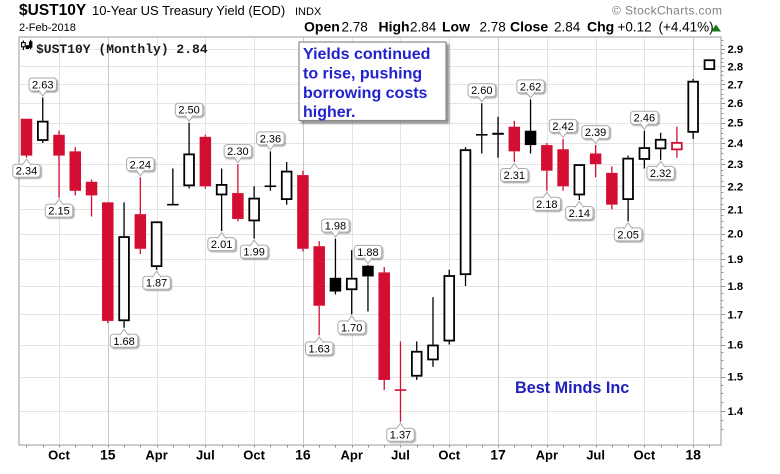 This screenshot has width=780, height=474. Describe the element at coordinates (660, 174) in the screenshot. I see `svg-text: 2.32` at that location.